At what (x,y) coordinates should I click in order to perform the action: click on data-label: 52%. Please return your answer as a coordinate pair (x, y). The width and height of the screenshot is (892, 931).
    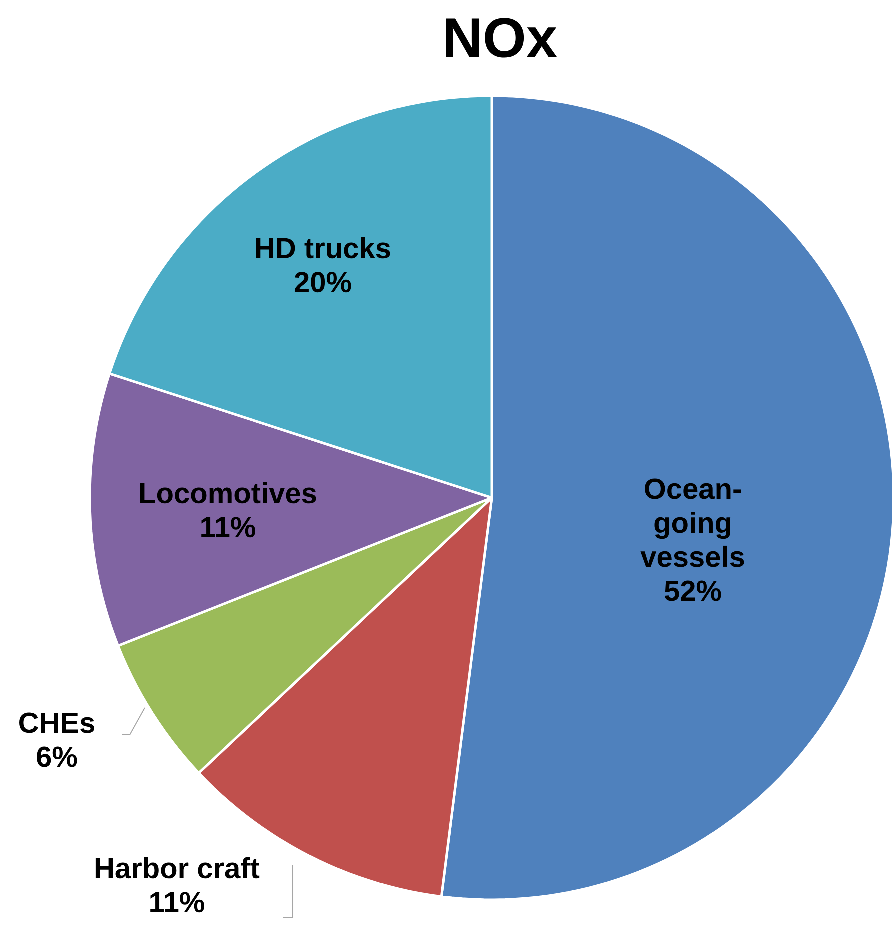
    Looking at the image, I should click on (693, 591).